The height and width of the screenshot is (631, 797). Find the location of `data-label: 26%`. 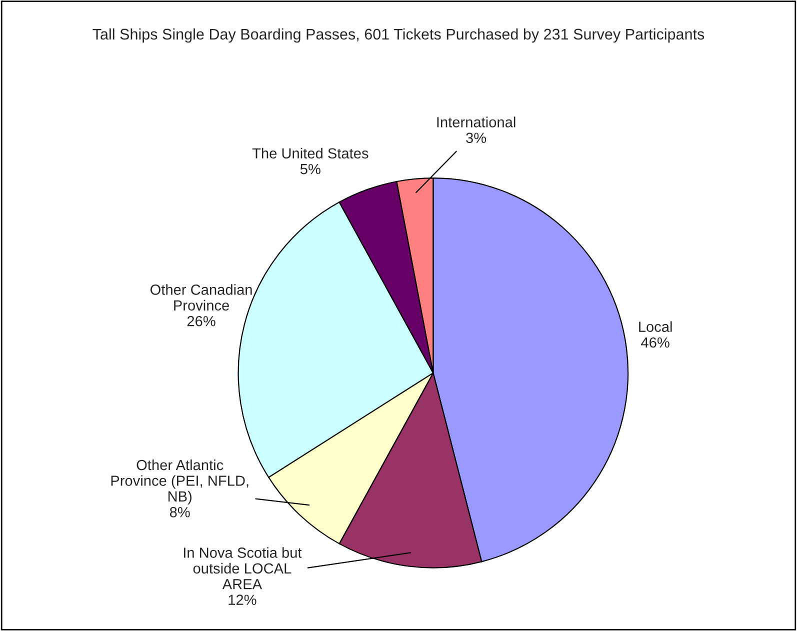

data-label: 26% is located at coordinates (201, 321).